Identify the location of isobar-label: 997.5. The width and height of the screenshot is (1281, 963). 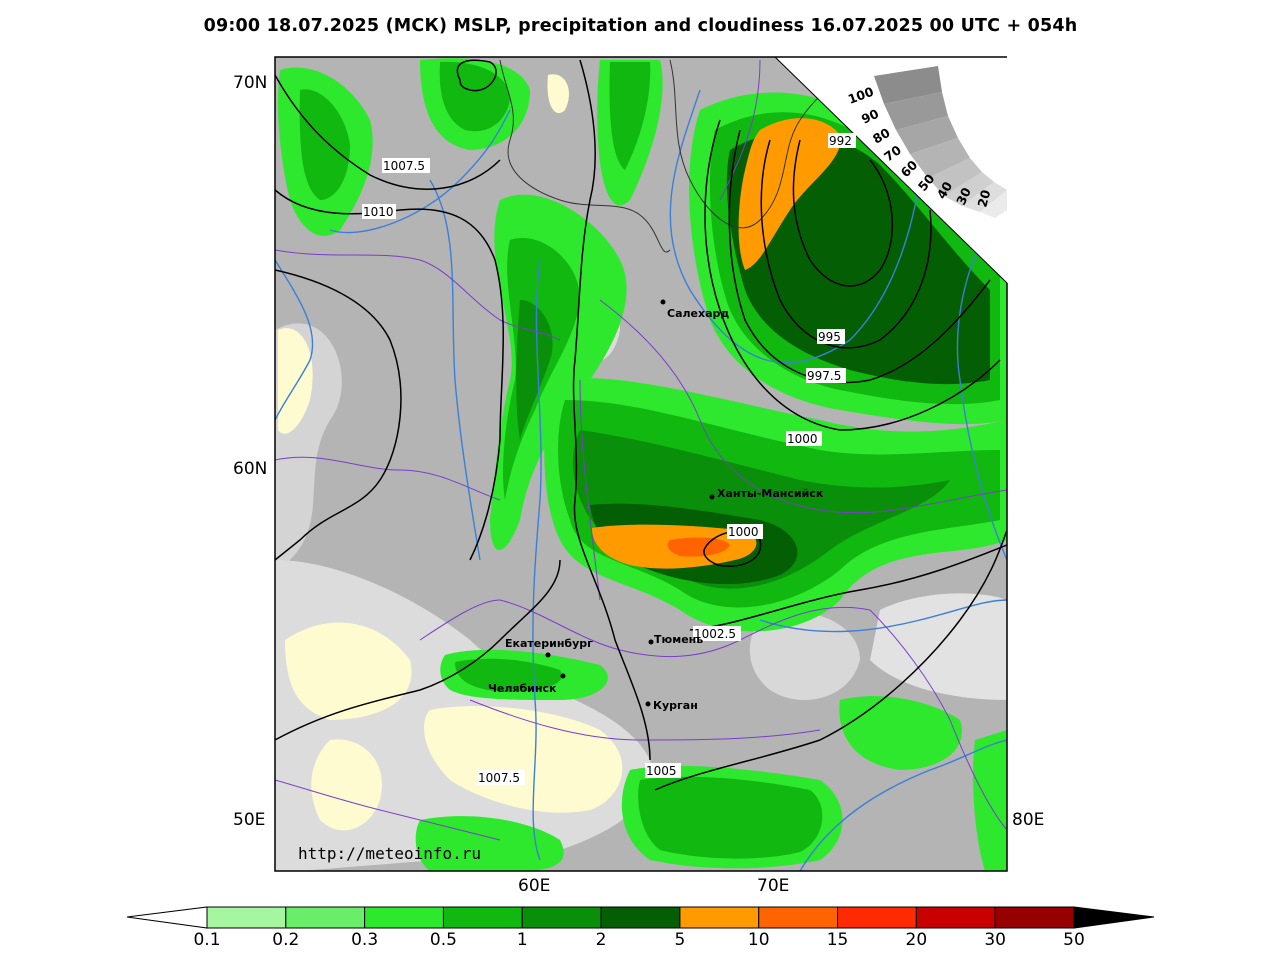
(824, 376).